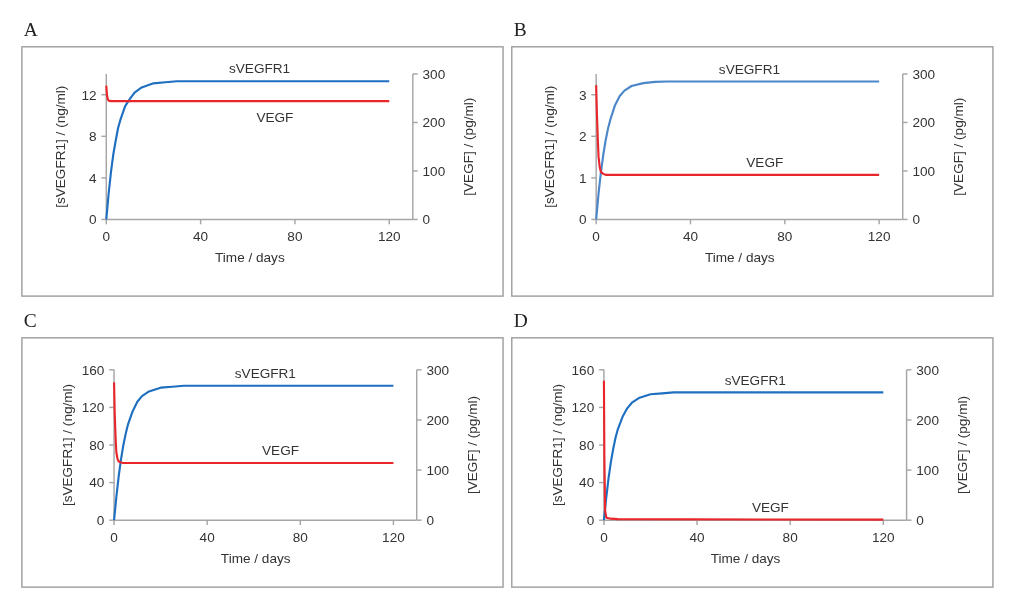 This screenshot has width=1011, height=601. I want to click on y-tick-label: 1, so click(582, 178).